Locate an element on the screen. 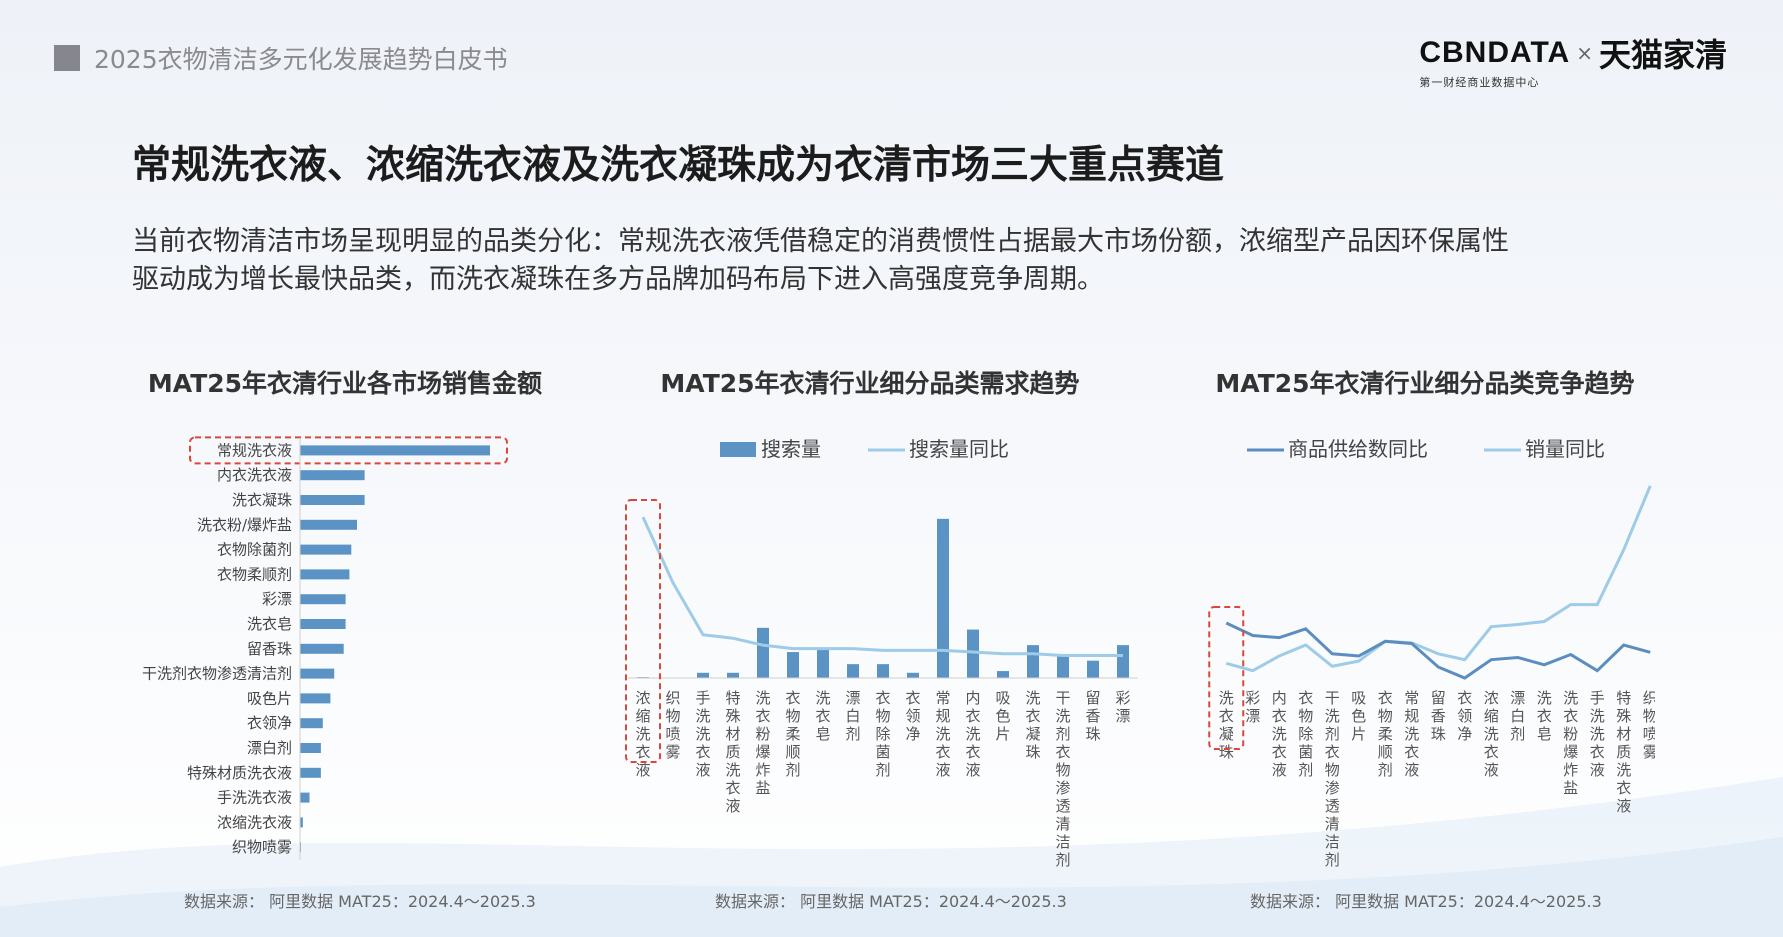 This screenshot has width=1783, height=937. chart3-category-label: 衣物柔顺剂 is located at coordinates (1385, 734).